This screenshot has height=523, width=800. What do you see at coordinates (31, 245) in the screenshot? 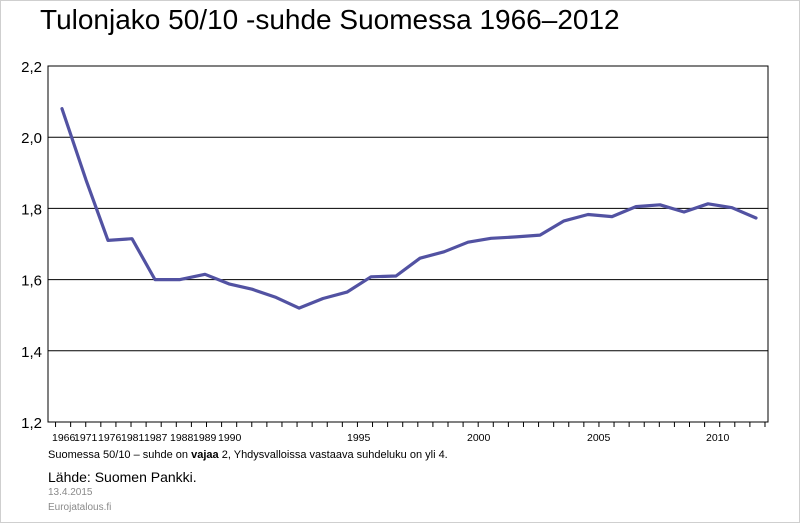
I see `y-axis-ticks: 1,2 1,4 1,6 1,8 2,0 2,2` at bounding box center [31, 245].